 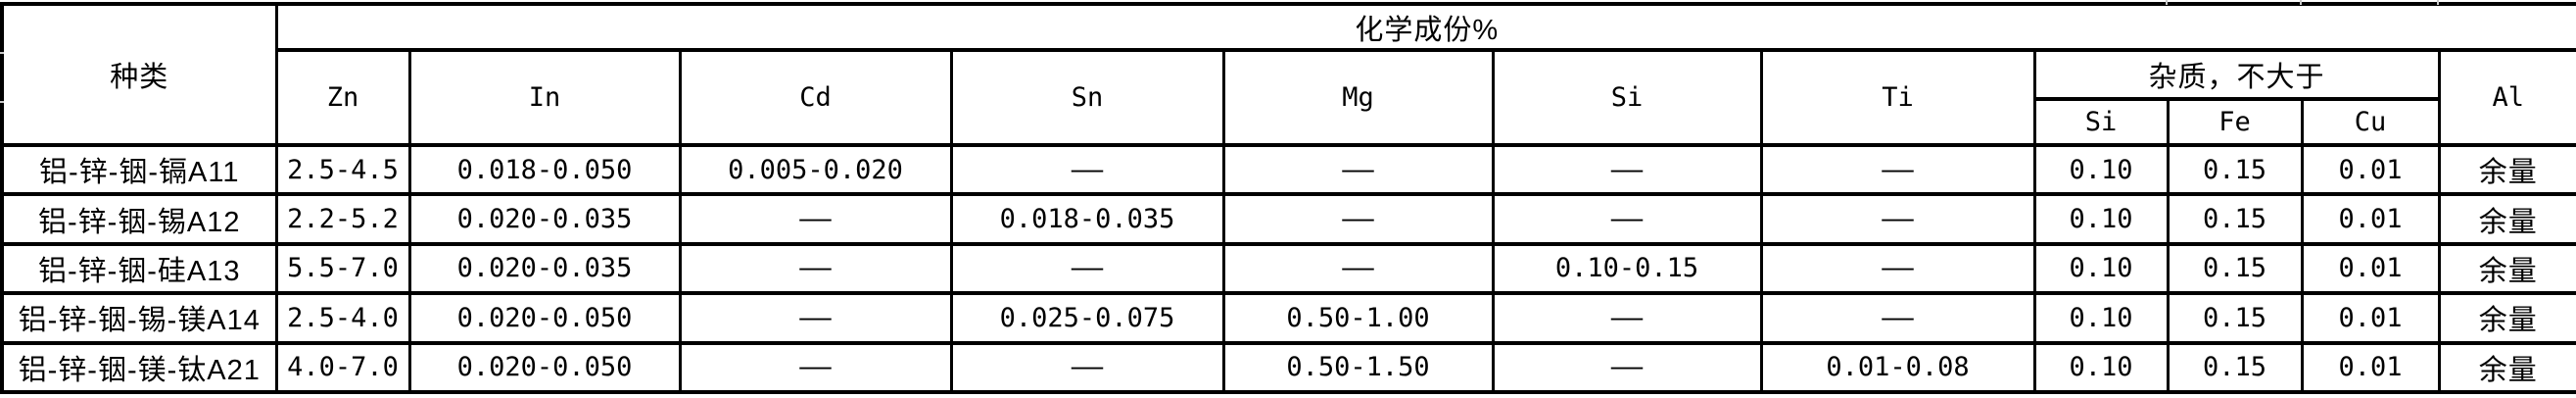 I want to click on col-header-mg: Mg, so click(x=1358, y=98).